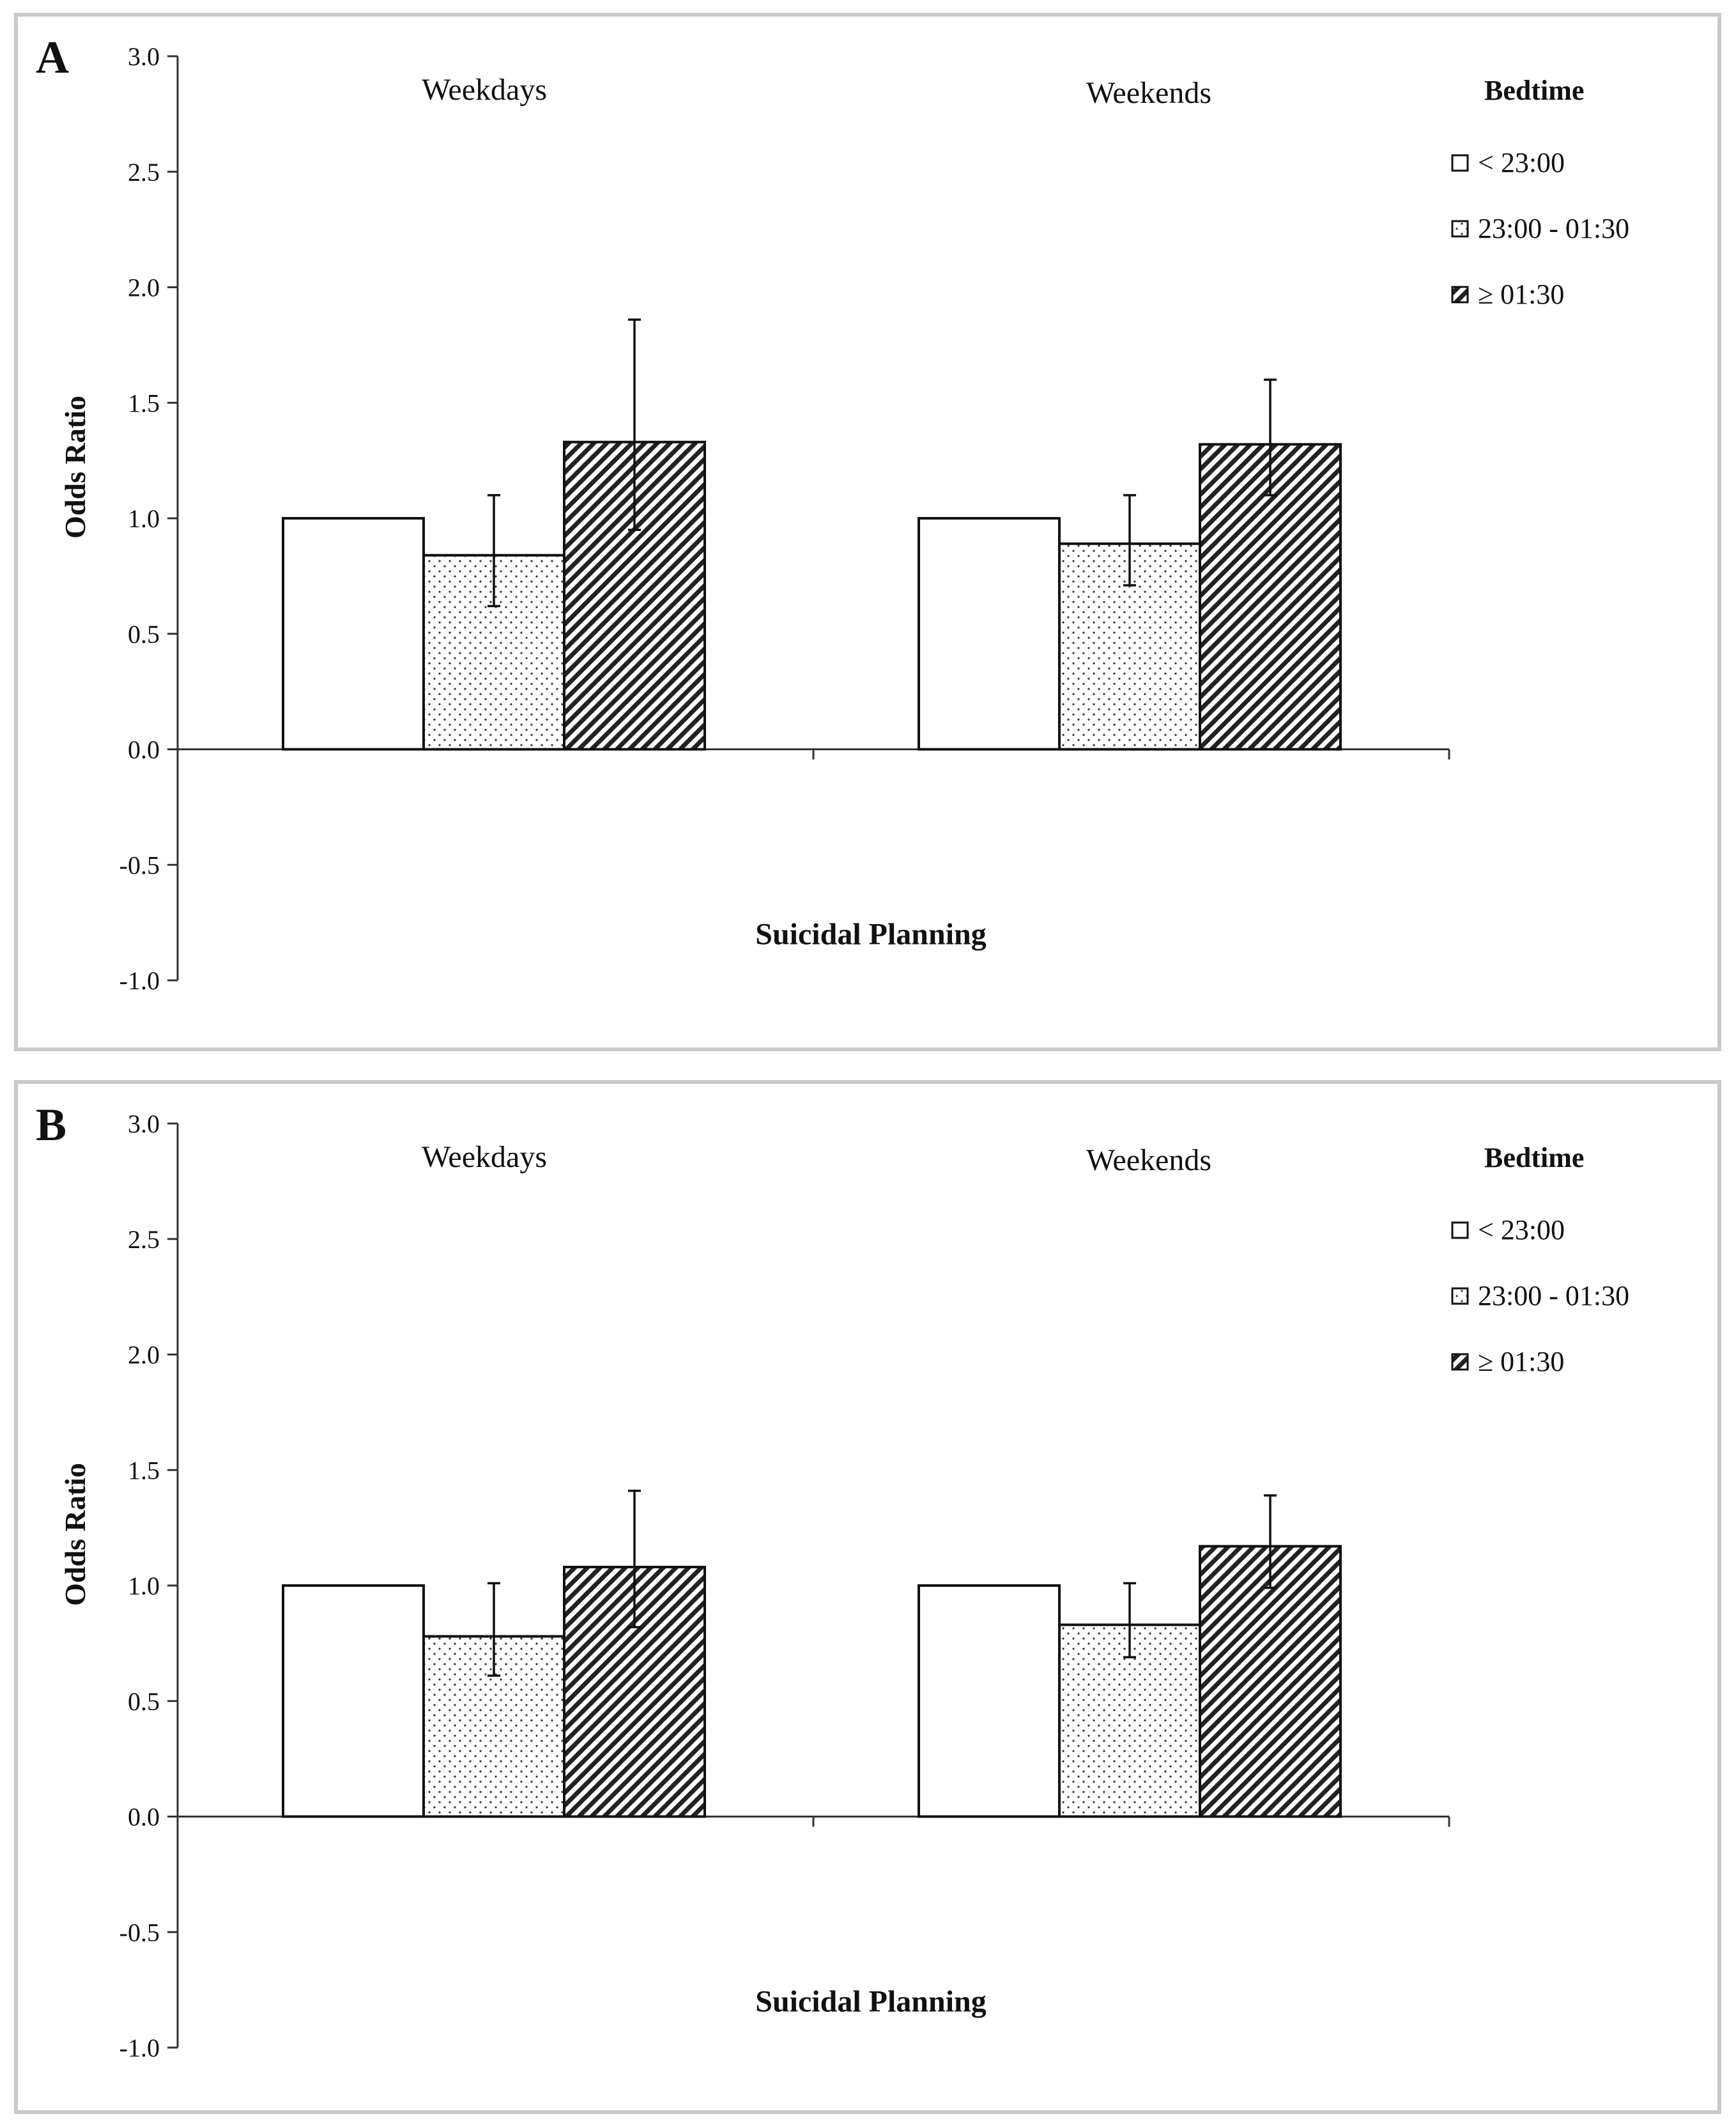 The image size is (1736, 2123). I want to click on panel-letter: B, so click(51, 1125).